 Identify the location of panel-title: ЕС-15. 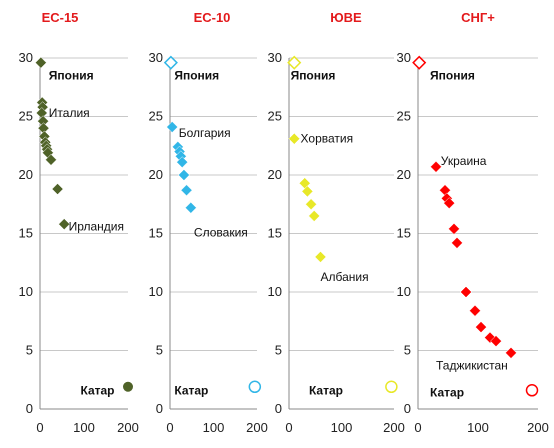
(60, 17).